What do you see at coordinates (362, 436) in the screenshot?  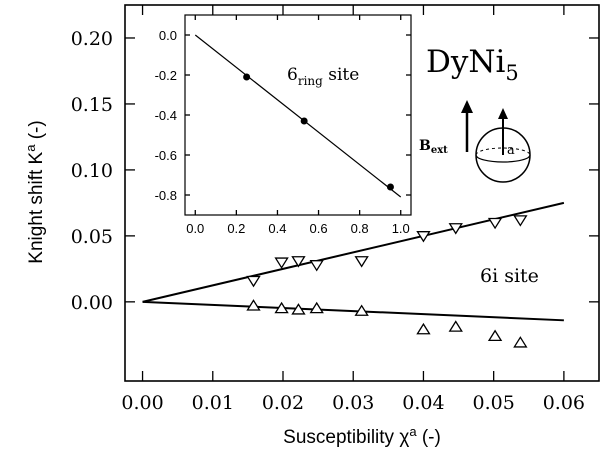 I see `x-axis-title: Susceptibility χa (-)` at bounding box center [362, 436].